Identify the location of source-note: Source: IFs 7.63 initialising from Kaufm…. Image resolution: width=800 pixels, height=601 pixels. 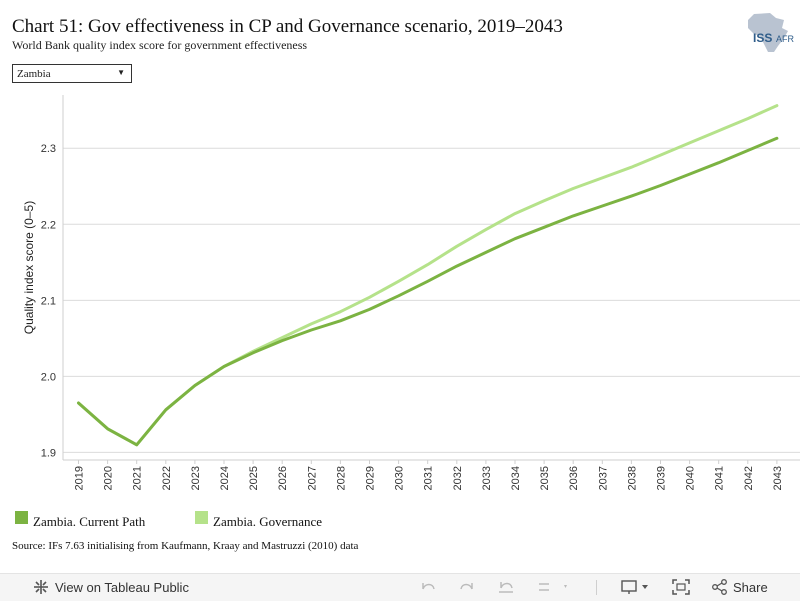
(185, 546).